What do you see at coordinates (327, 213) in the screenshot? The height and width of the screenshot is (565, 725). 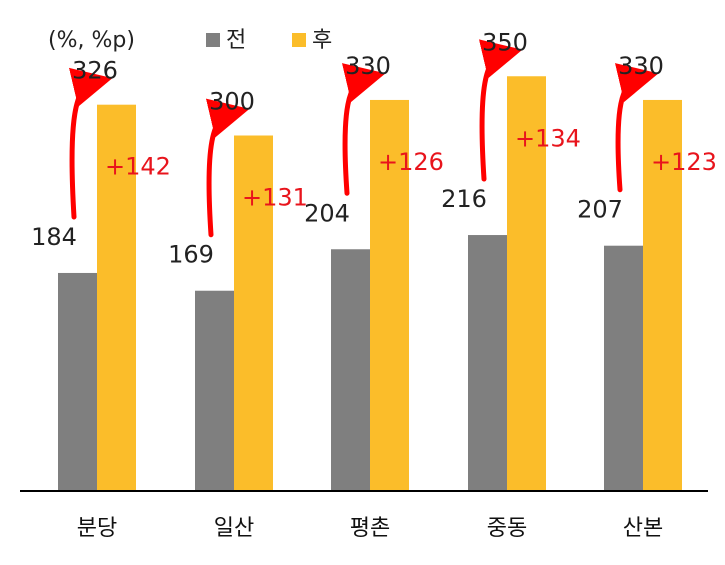 I see `value-label-before-2: 204` at bounding box center [327, 213].